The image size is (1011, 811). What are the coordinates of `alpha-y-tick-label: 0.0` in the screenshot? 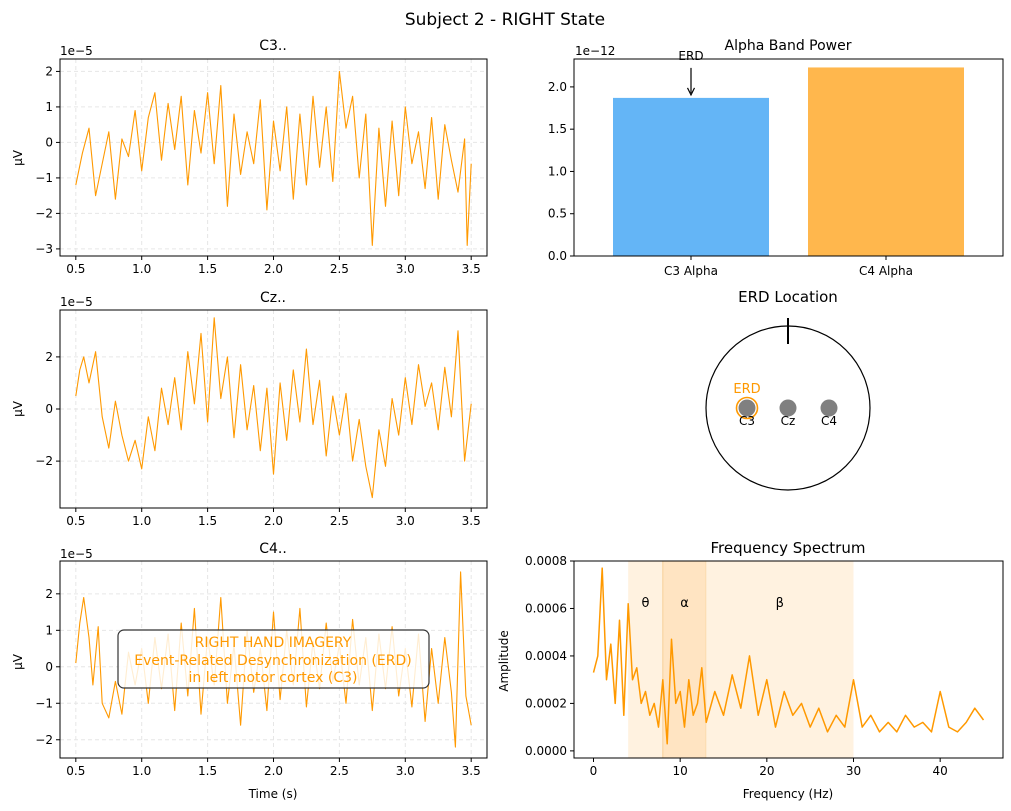 It's located at (557, 256).